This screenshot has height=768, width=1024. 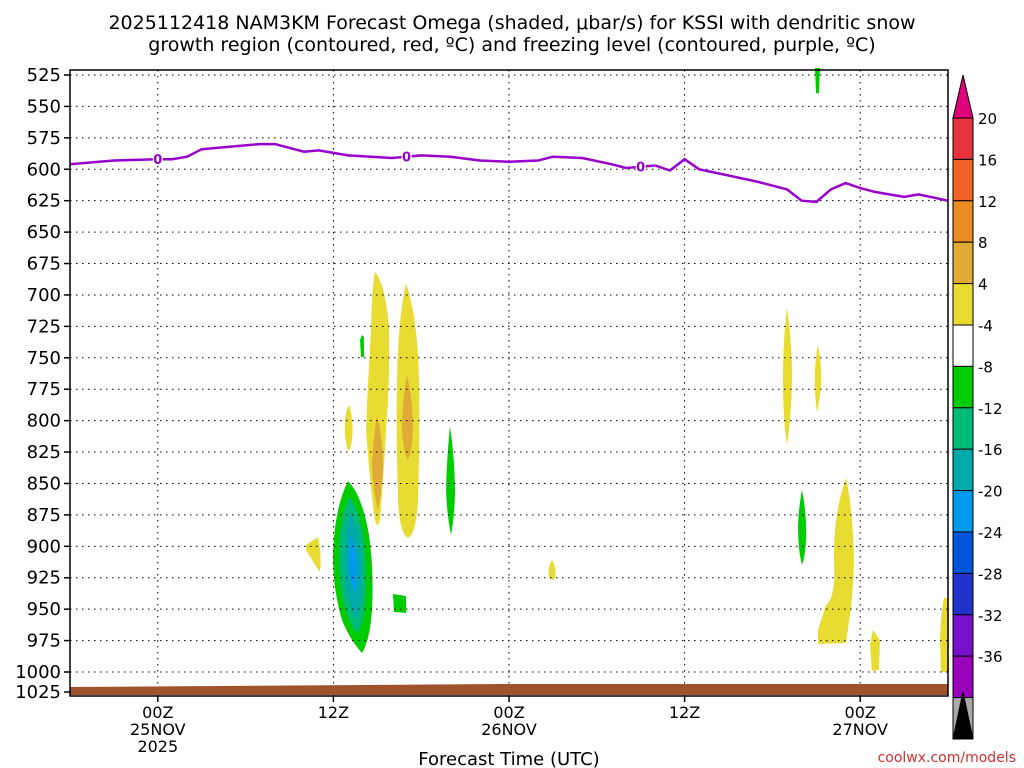 What do you see at coordinates (44, 421) in the screenshot?
I see `y-tick-label: 800` at bounding box center [44, 421].